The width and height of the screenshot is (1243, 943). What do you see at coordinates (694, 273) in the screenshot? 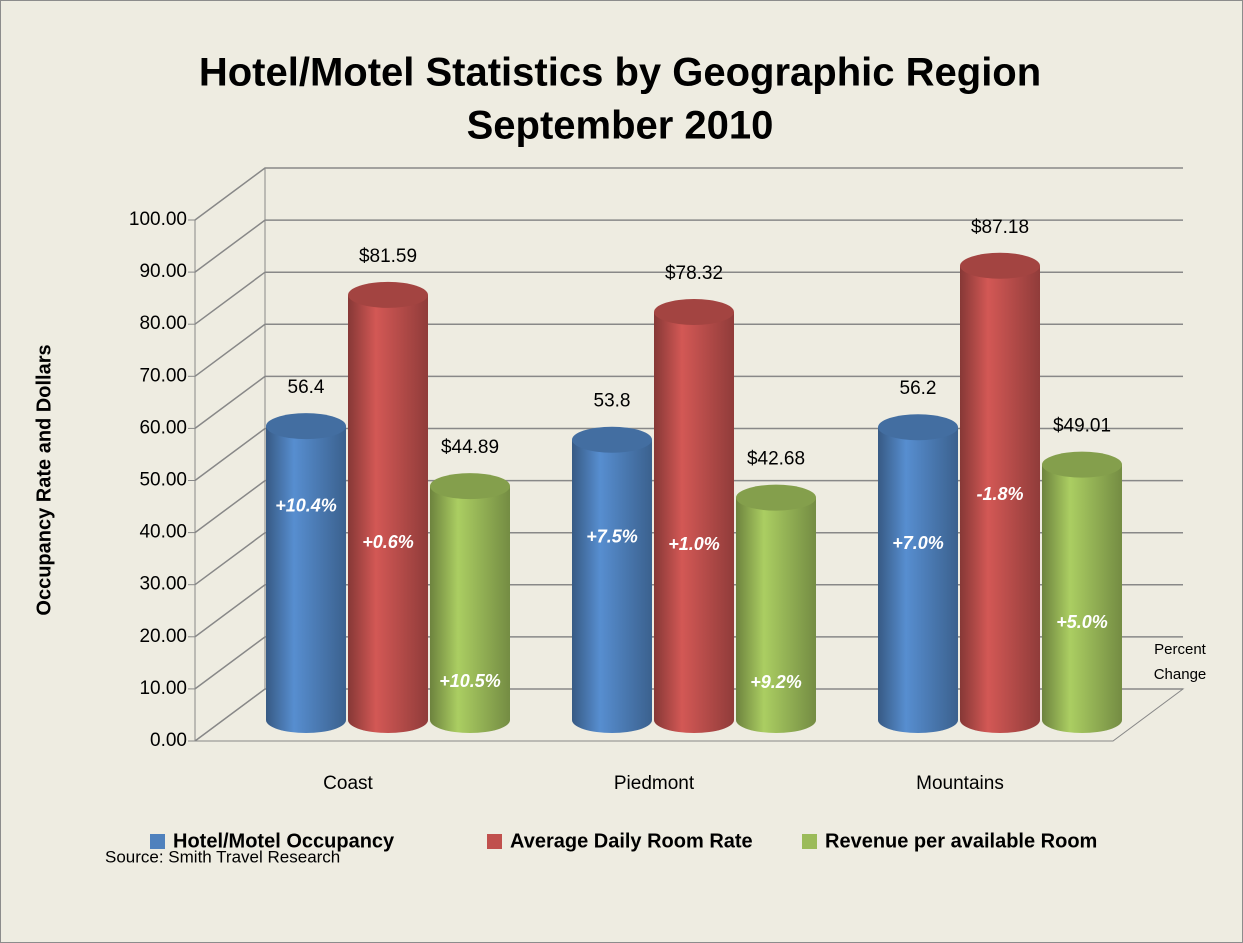
I see `data-label: $78.32` at bounding box center [694, 273].